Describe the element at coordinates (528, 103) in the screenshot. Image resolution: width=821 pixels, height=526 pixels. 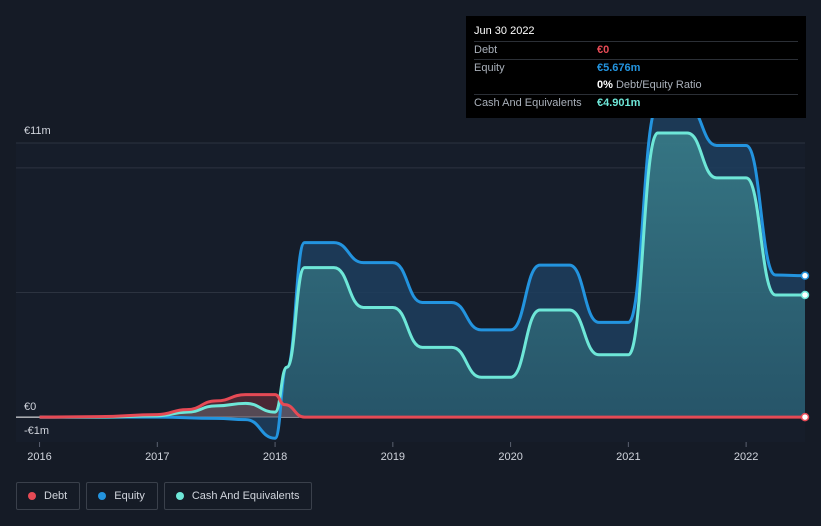
I see `tooltip-label: Cash And Equivalents` at that location.